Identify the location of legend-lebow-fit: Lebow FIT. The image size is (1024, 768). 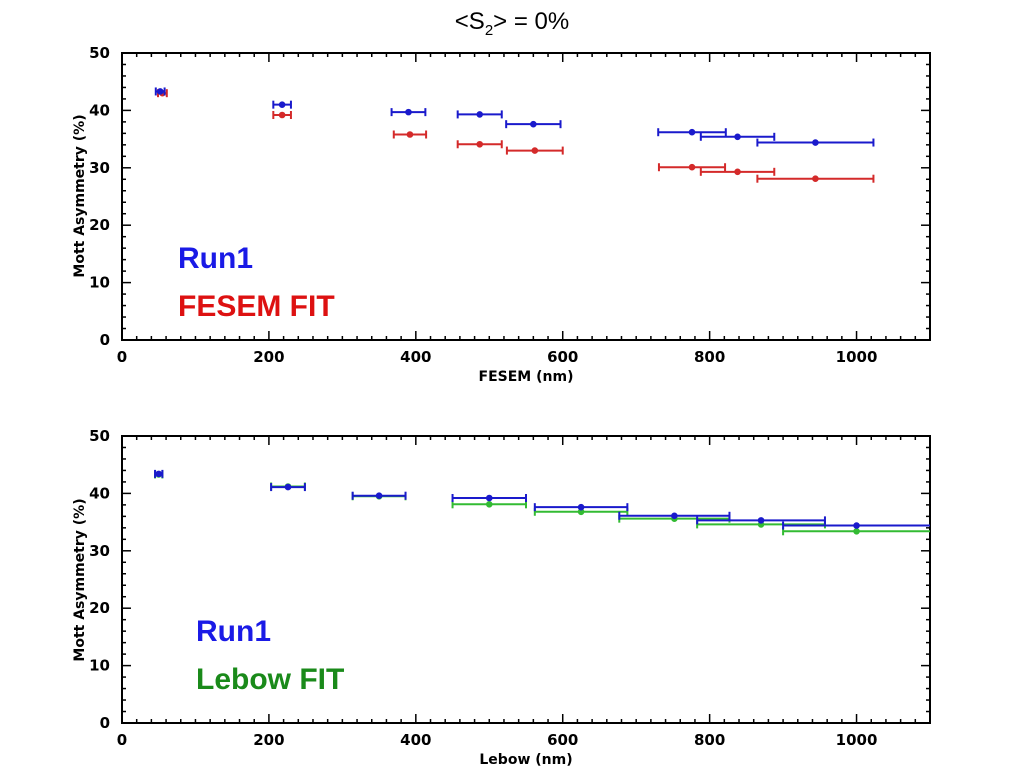
(270, 679).